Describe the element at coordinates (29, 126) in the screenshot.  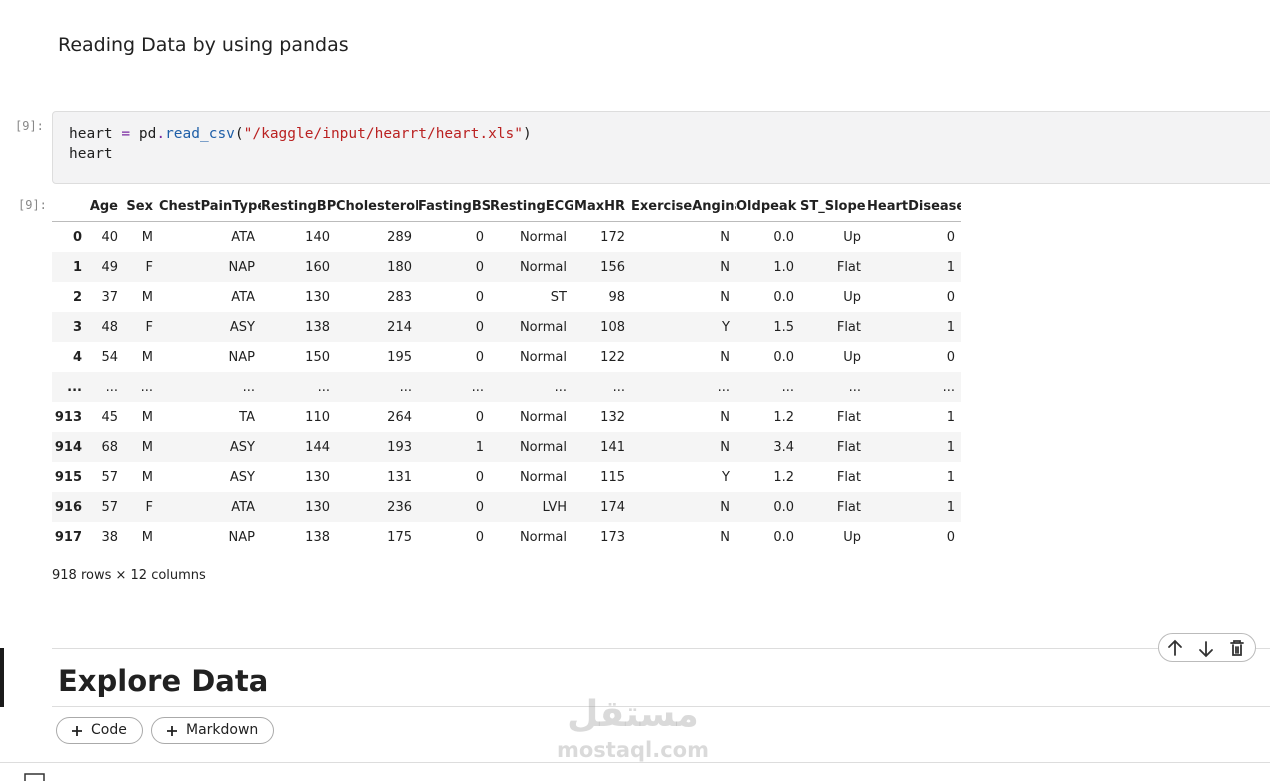
I see `input-prompt: [9]:` at that location.